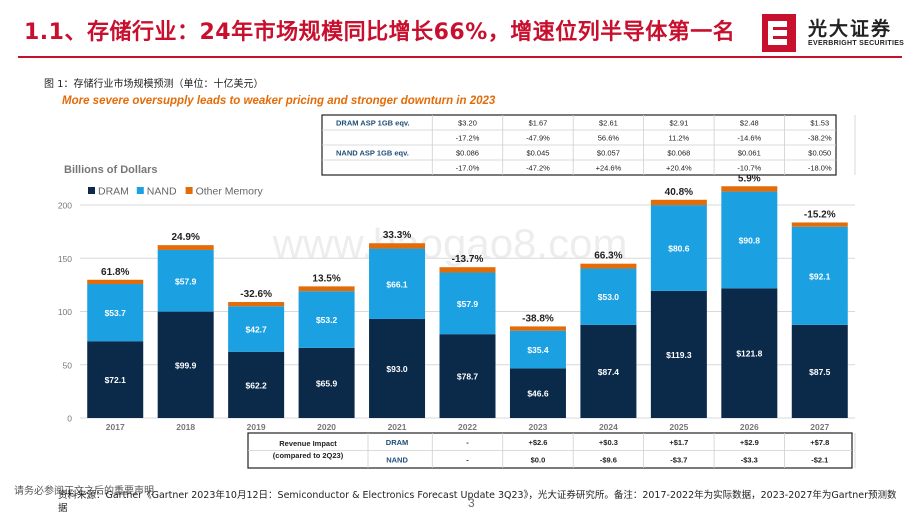 The height and width of the screenshot is (518, 920). I want to click on x-tick-label: 2027, so click(819, 427).